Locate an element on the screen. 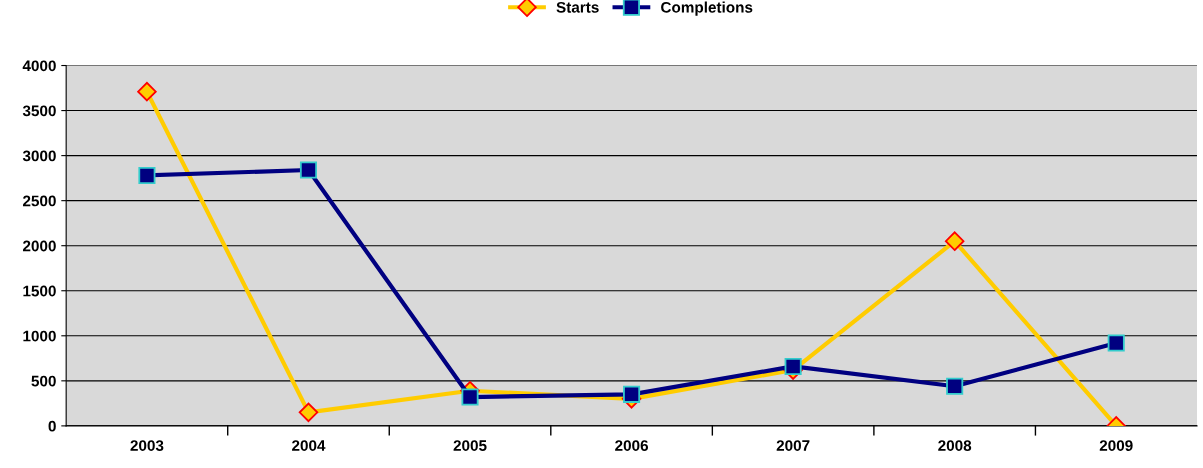 This screenshot has width=1203, height=468. y-tick-label: 2000 is located at coordinates (39, 246).